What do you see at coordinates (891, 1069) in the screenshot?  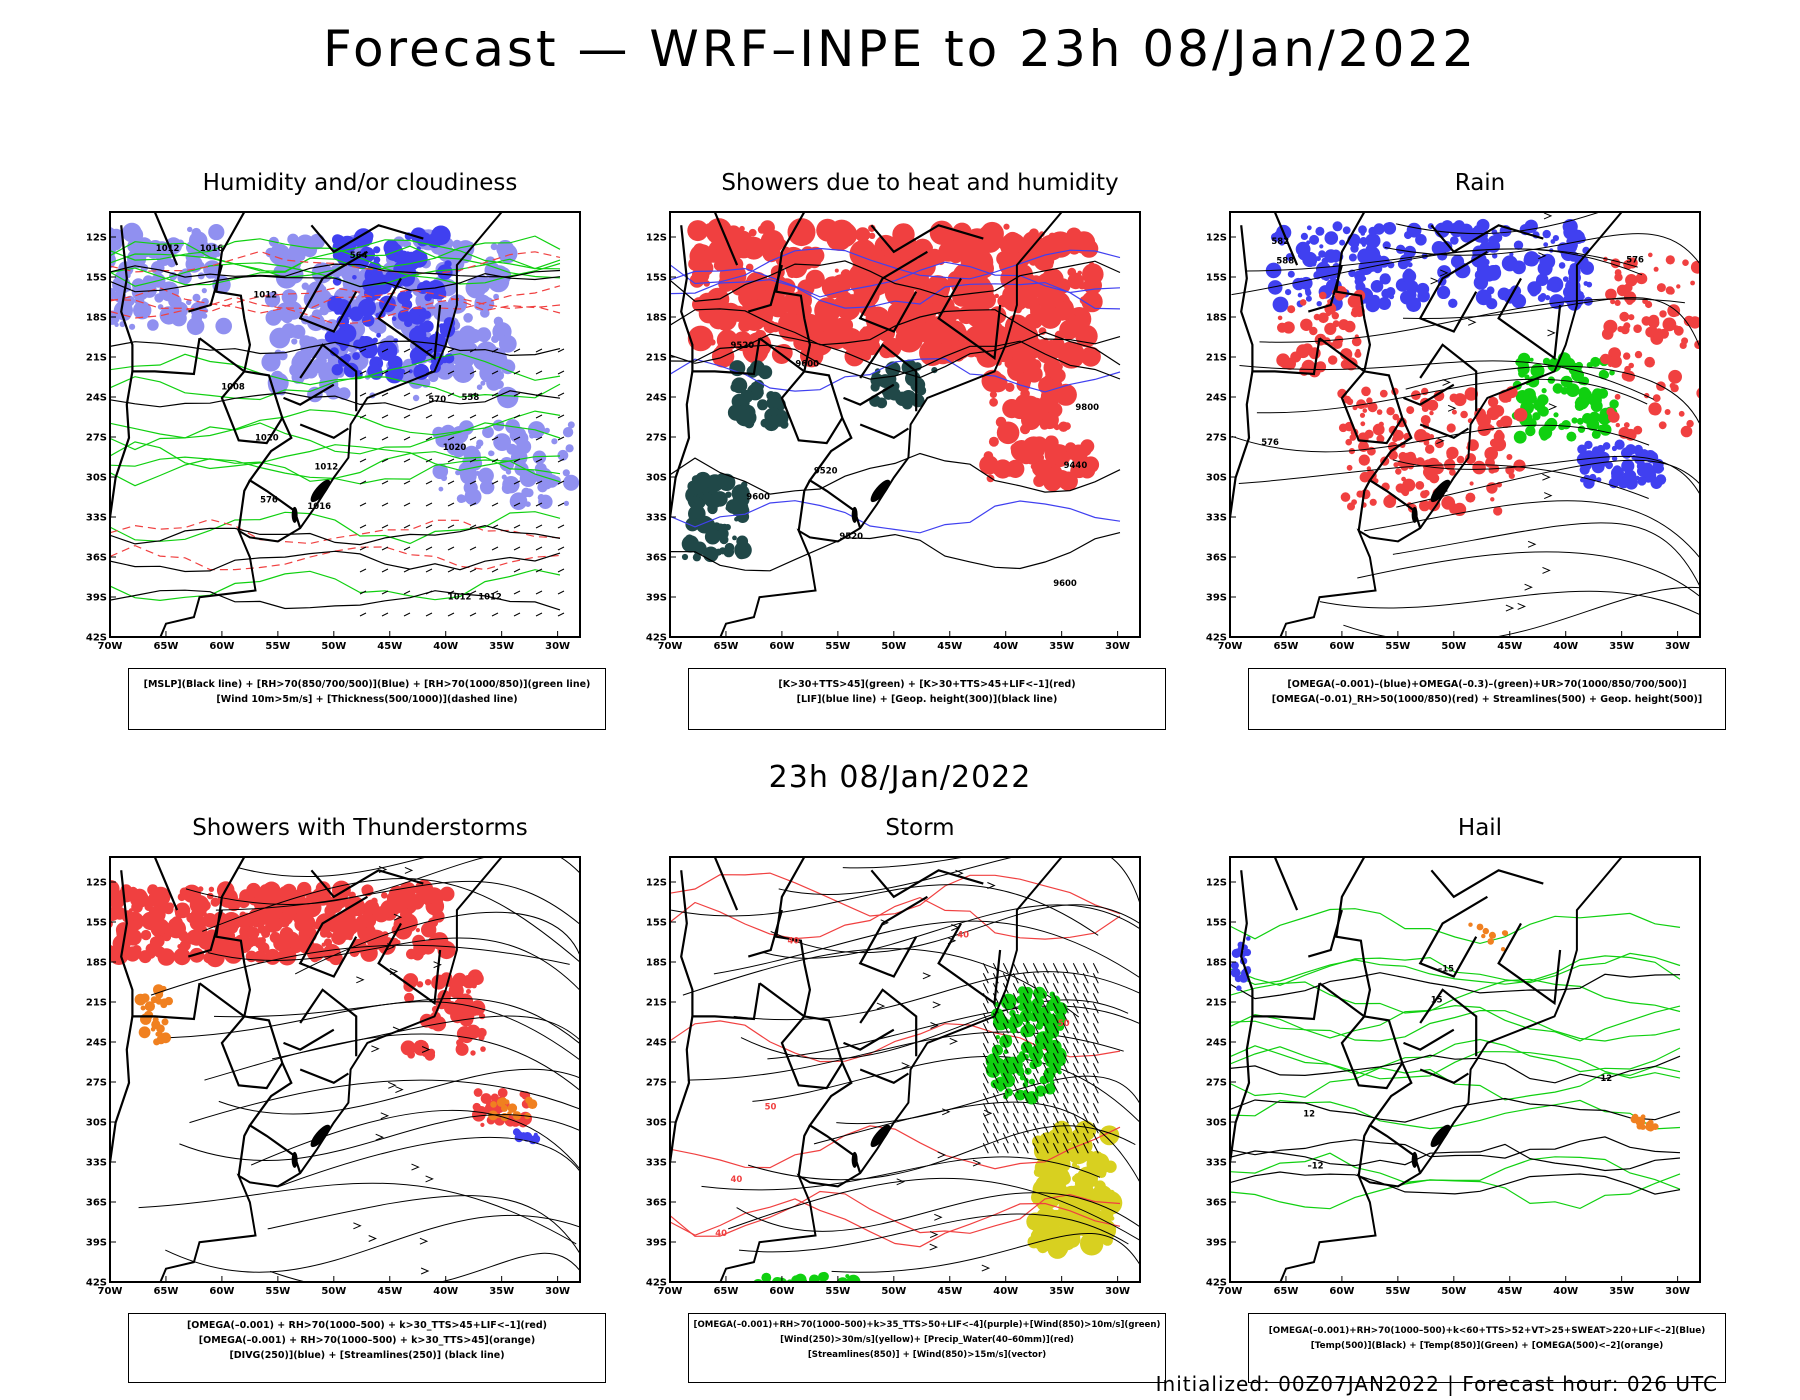 I see `east-coastline` at bounding box center [891, 1069].